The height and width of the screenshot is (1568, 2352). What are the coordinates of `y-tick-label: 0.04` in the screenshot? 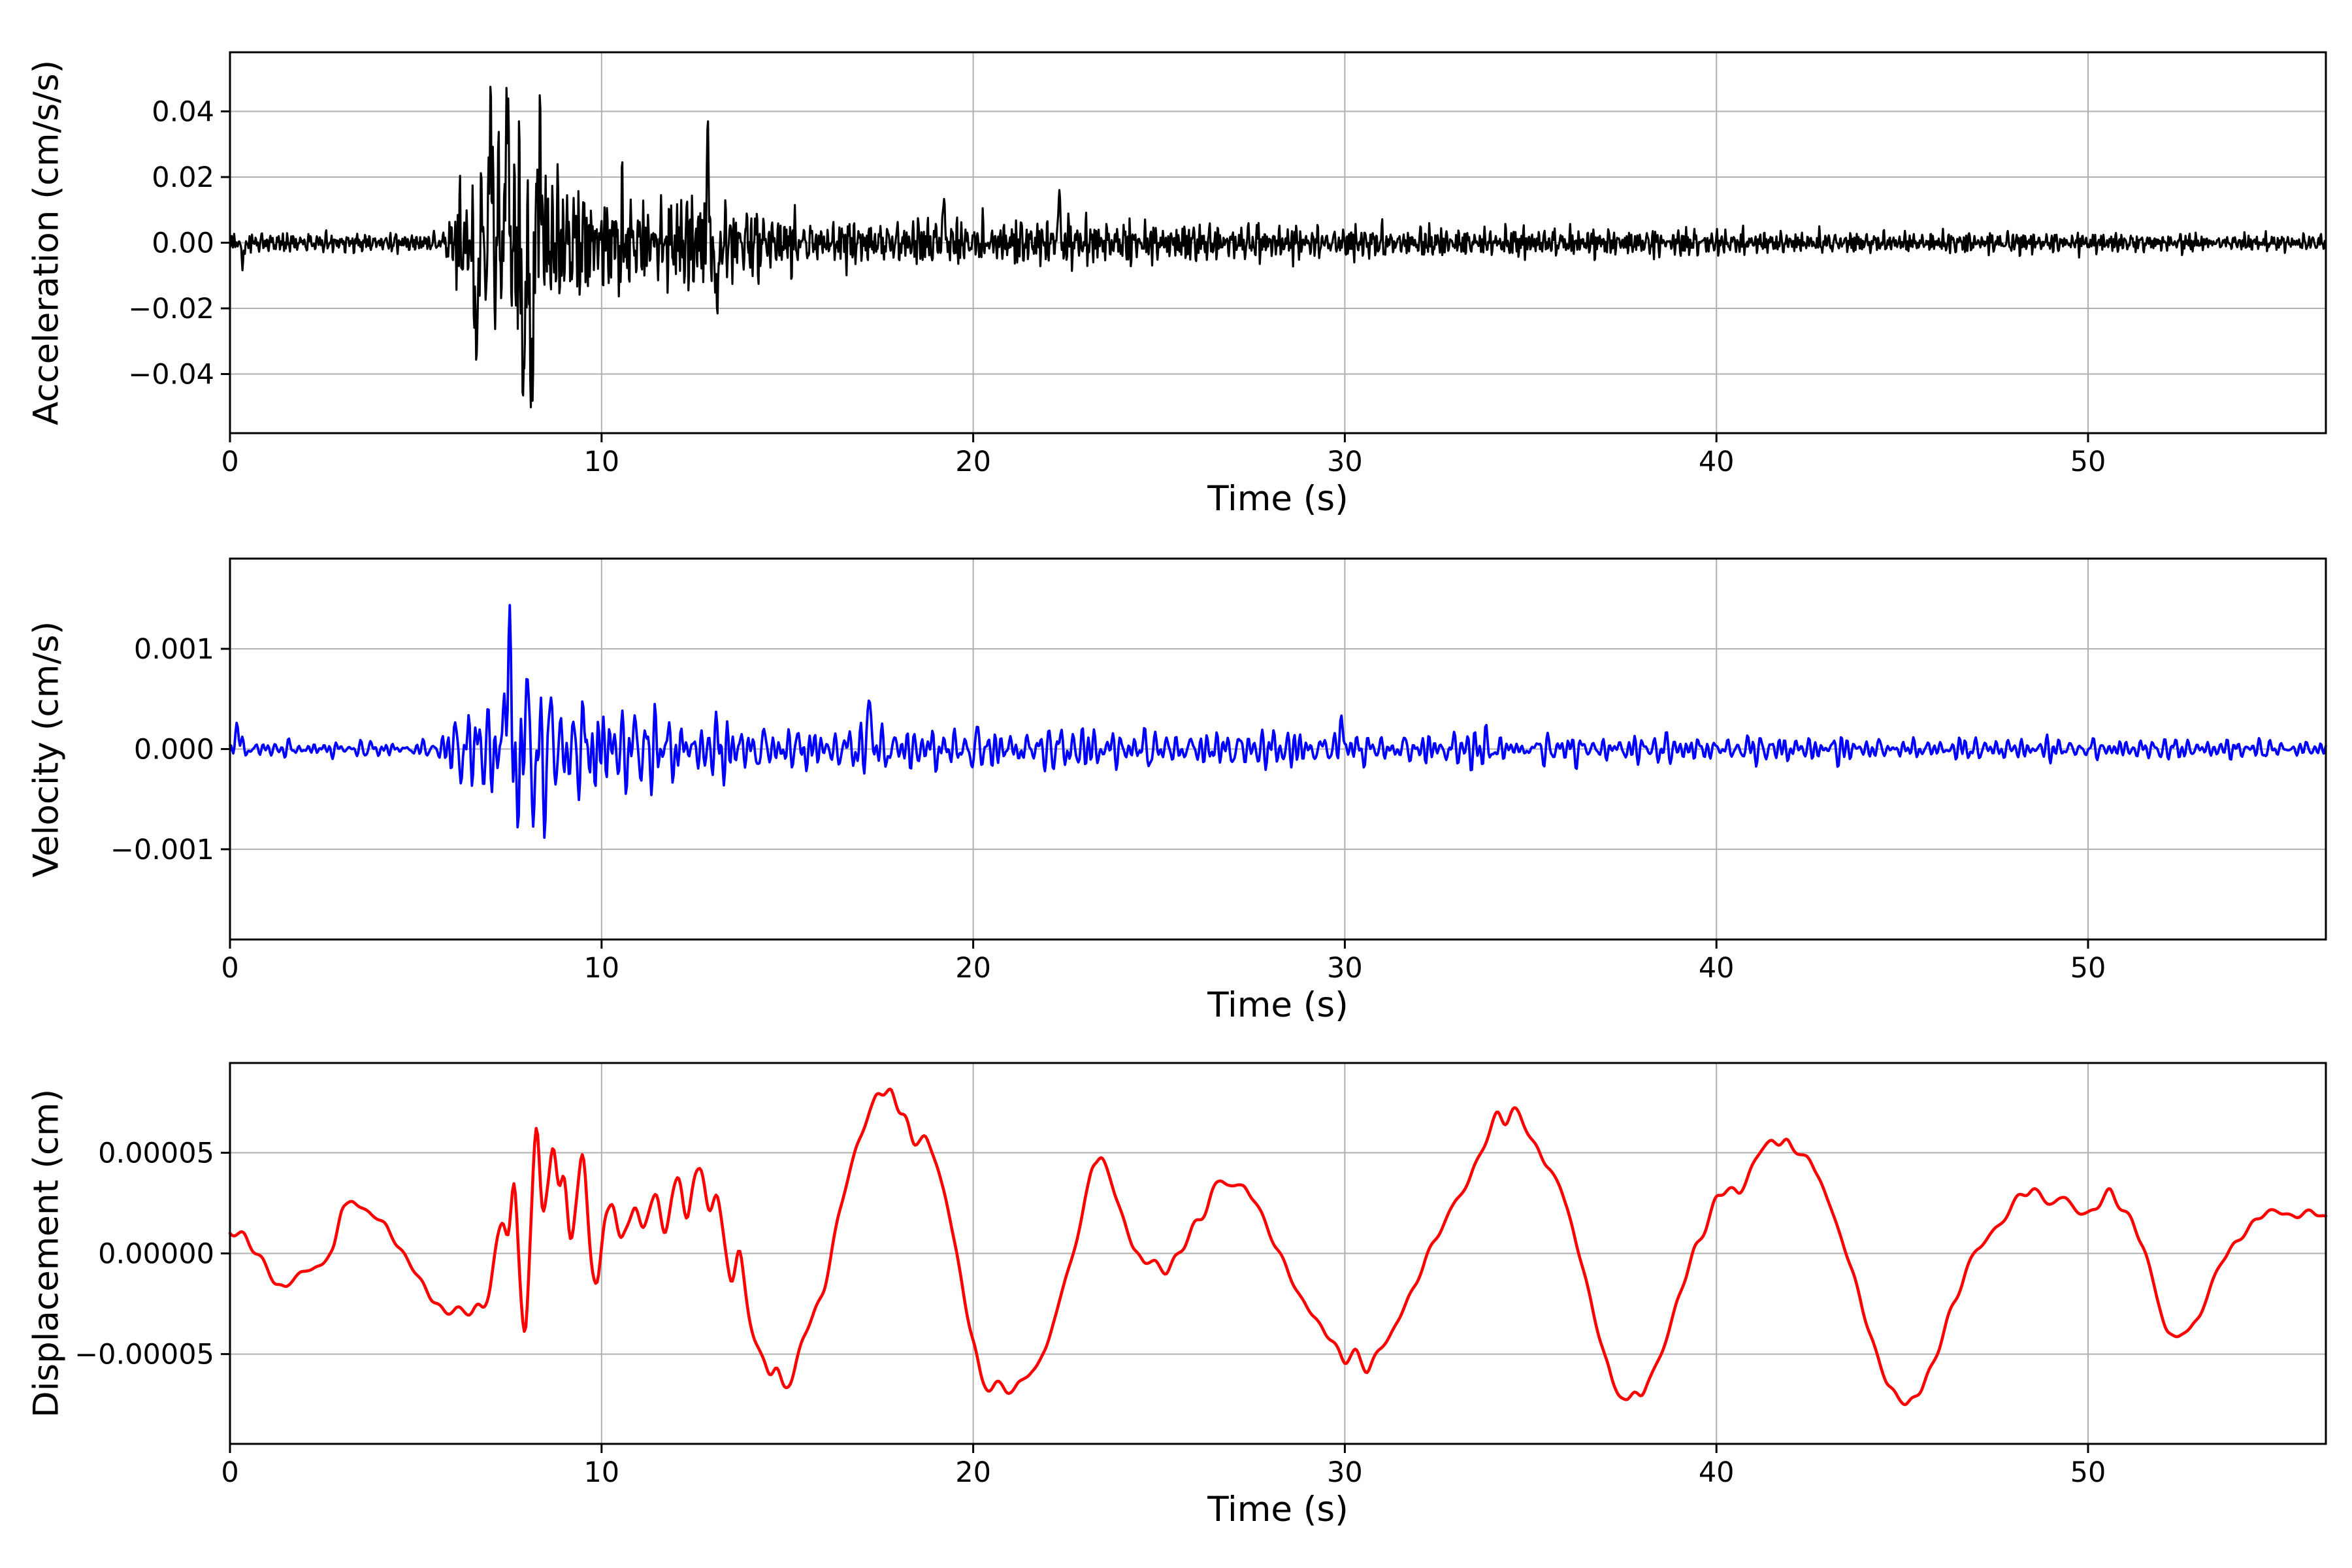 It's located at (183, 112).